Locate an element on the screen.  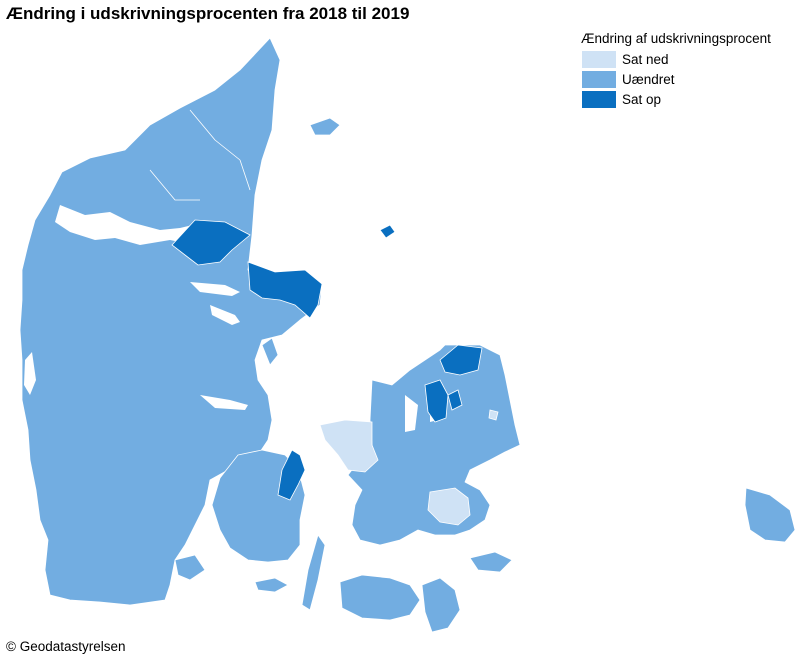
region-bornholm is located at coordinates (770, 515).